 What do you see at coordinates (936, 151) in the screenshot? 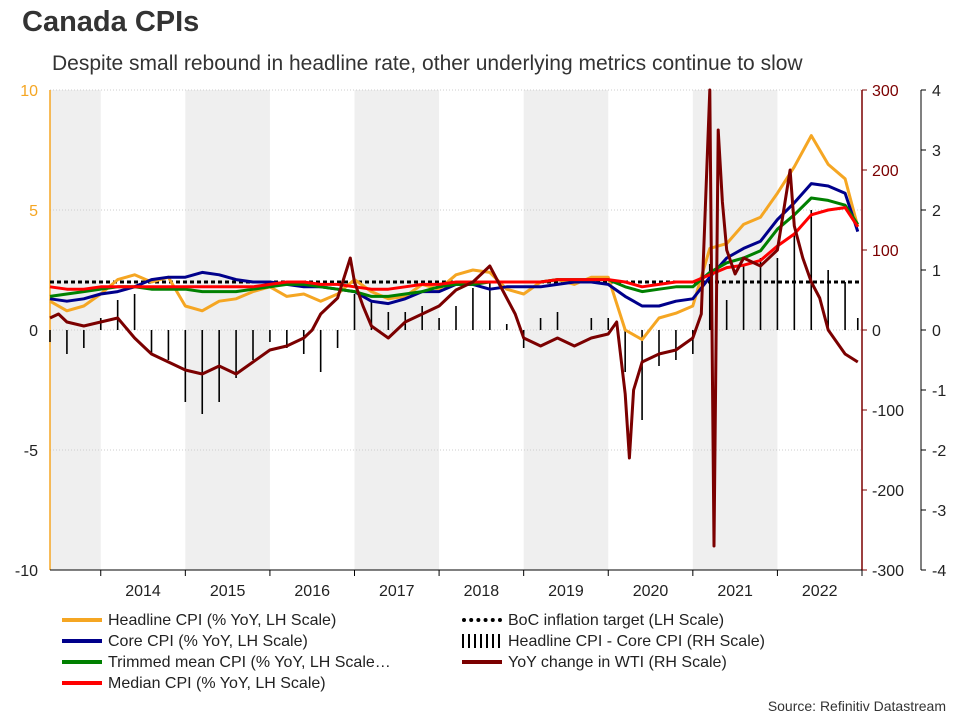
I see `far-right-axis-tick-label: 3` at bounding box center [936, 151].